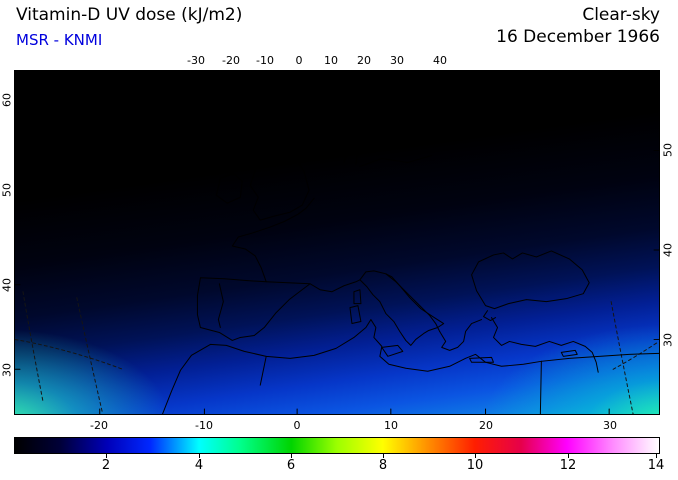 The height and width of the screenshot is (480, 678). What do you see at coordinates (273, 240) in the screenshot?
I see `coast-france-atlantic` at bounding box center [273, 240].